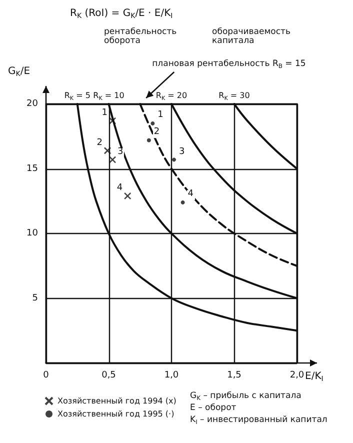 This screenshot has width=353, height=443. Describe the element at coordinates (213, 408) in the screenshot. I see `text: E – оборот` at that location.